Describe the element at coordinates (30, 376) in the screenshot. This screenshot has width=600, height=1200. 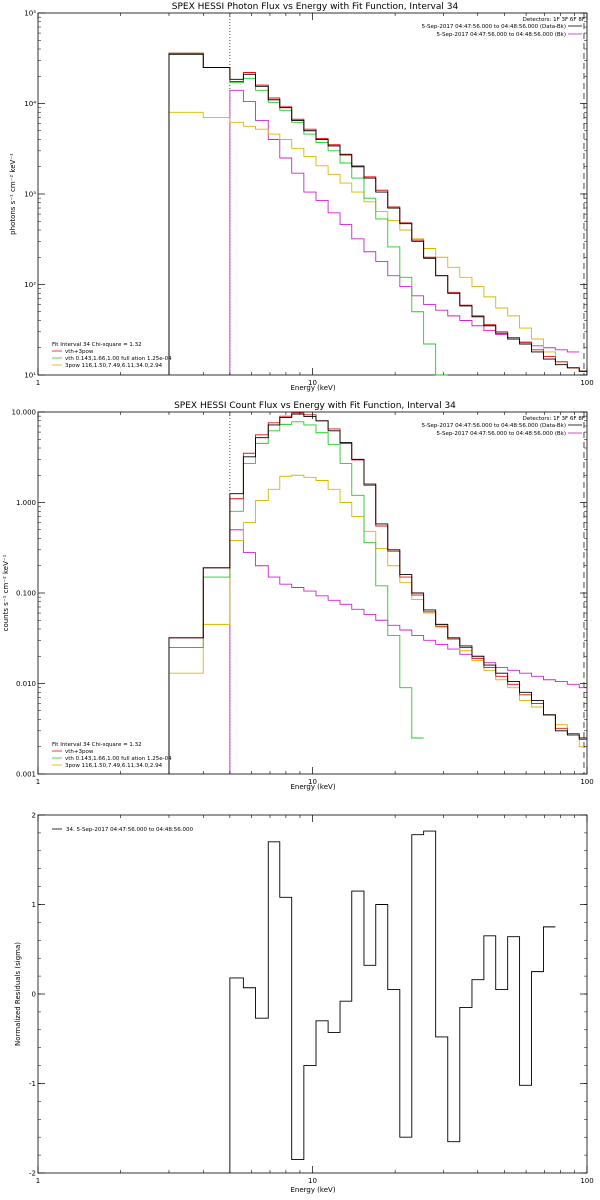
I see `photon-flux-y-tick-label: 10¹` at that location.